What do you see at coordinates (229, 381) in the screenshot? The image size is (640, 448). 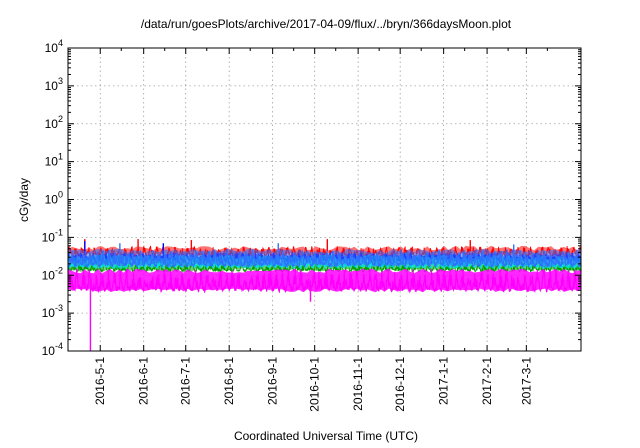 I see `x-tick-label: 2016-8-1` at bounding box center [229, 381].